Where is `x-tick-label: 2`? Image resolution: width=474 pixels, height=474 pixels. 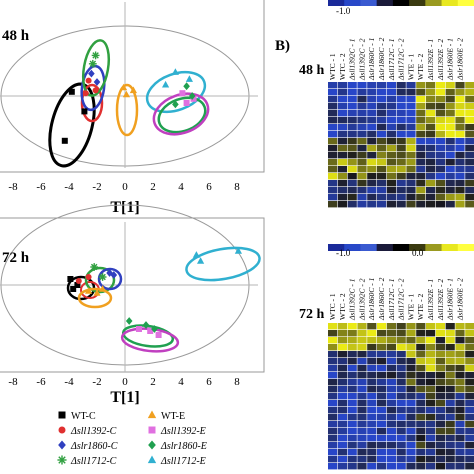
x-tick-label: 2 is located at coordinates (153, 382).